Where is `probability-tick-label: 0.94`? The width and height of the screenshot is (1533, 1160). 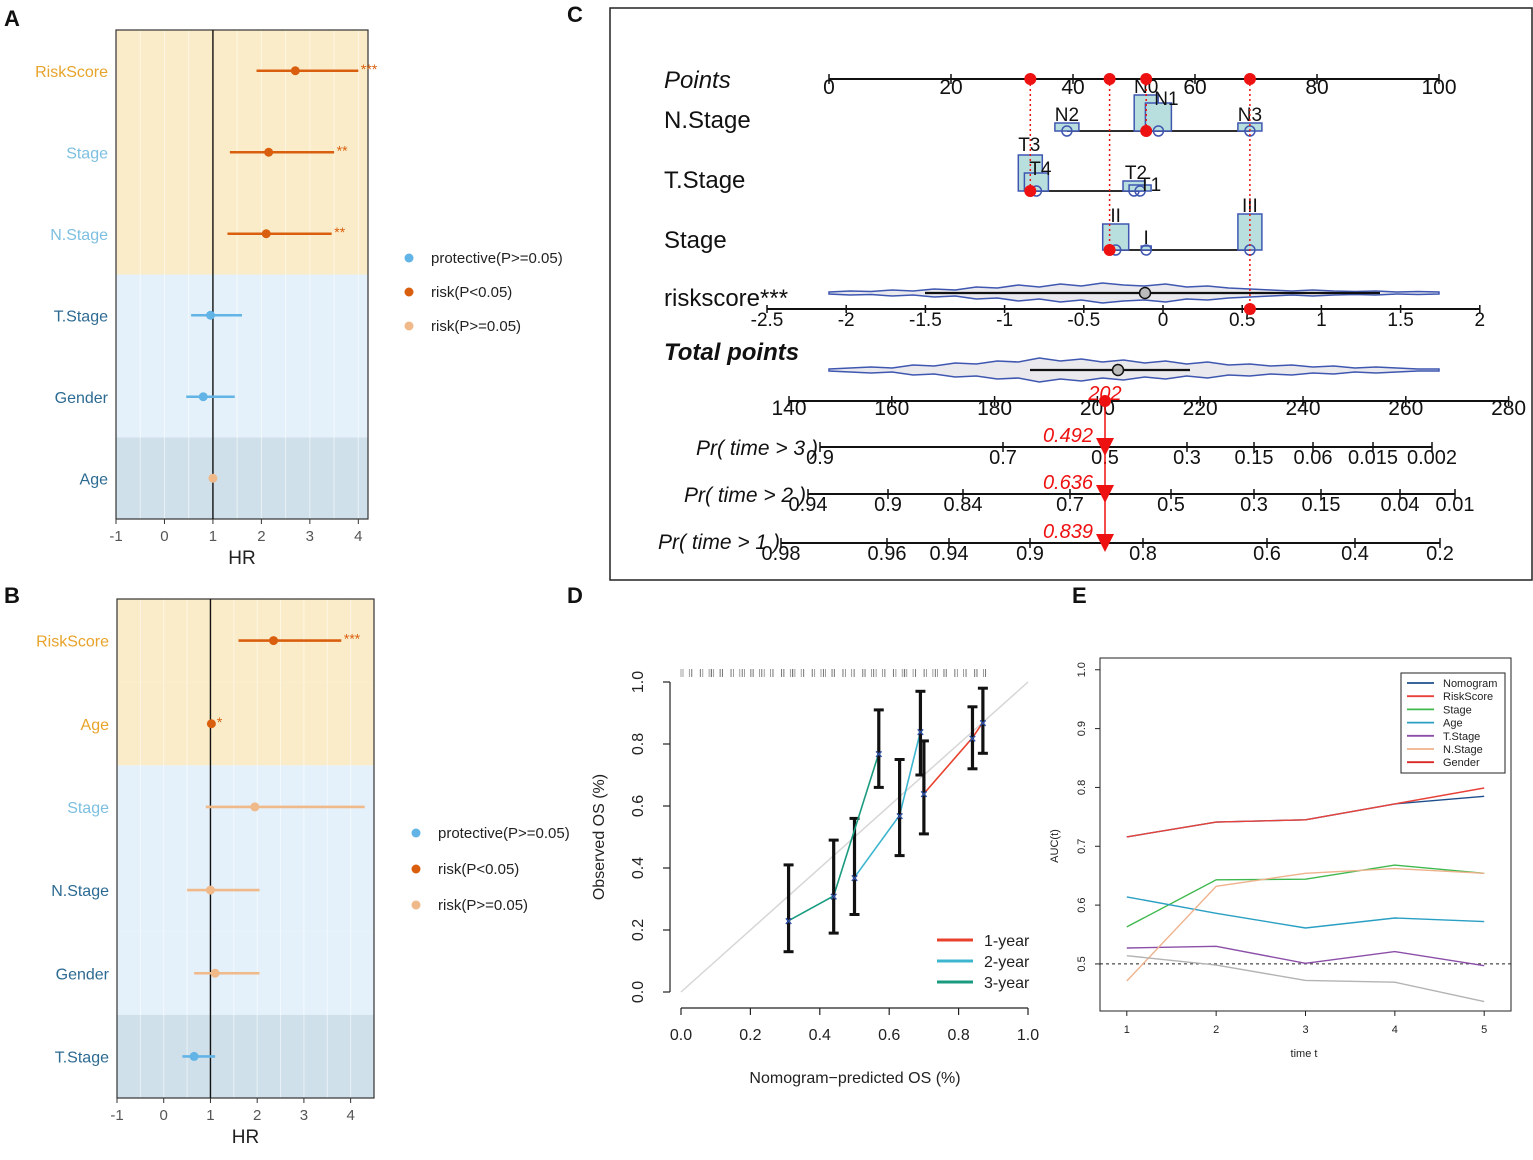 probability-tick-label: 0.94 is located at coordinates (808, 505).